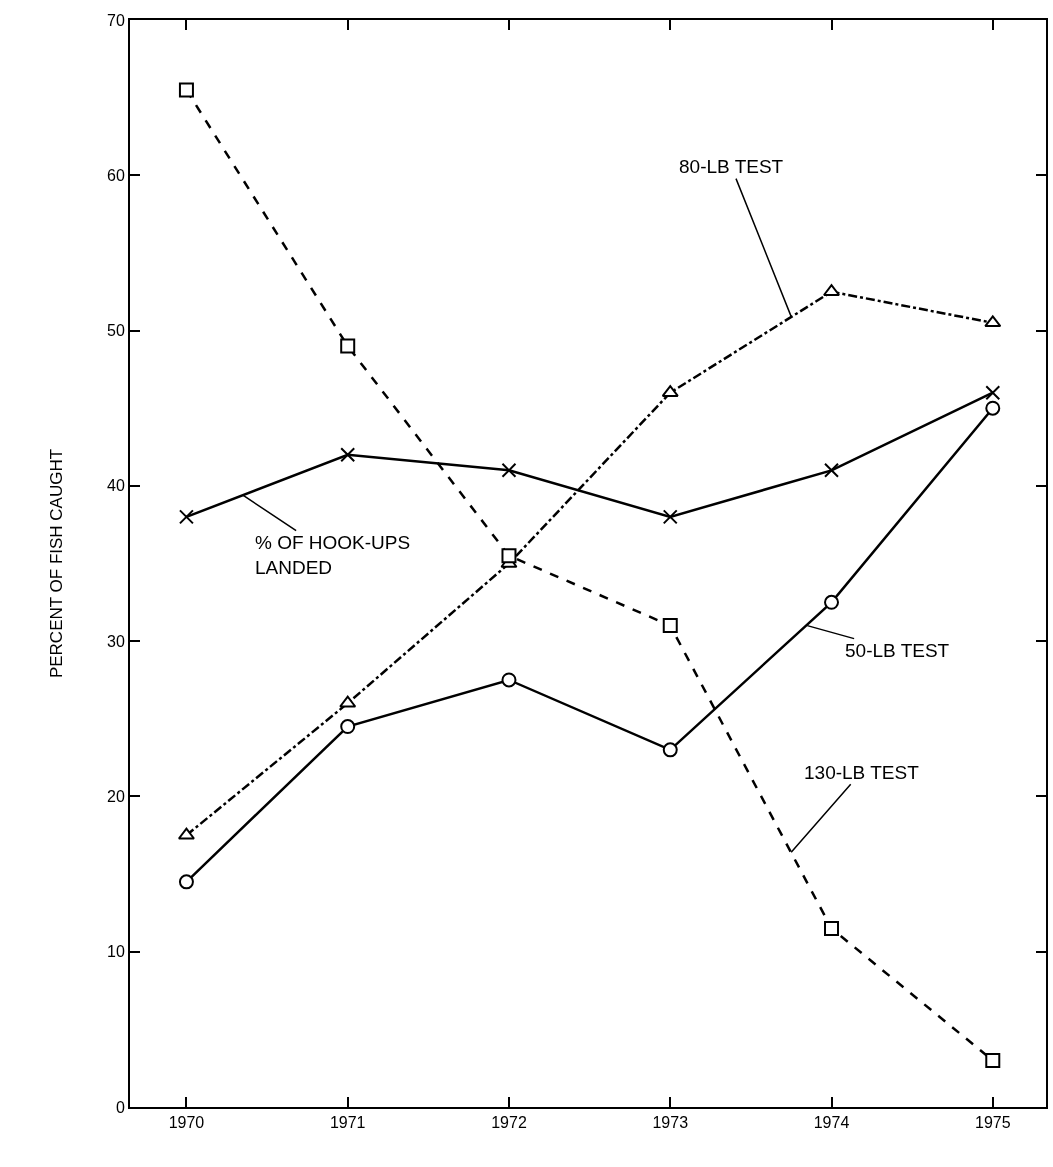 This screenshot has width=1053, height=1167. What do you see at coordinates (116, 952) in the screenshot?
I see `y-tick-label: 10` at bounding box center [116, 952].